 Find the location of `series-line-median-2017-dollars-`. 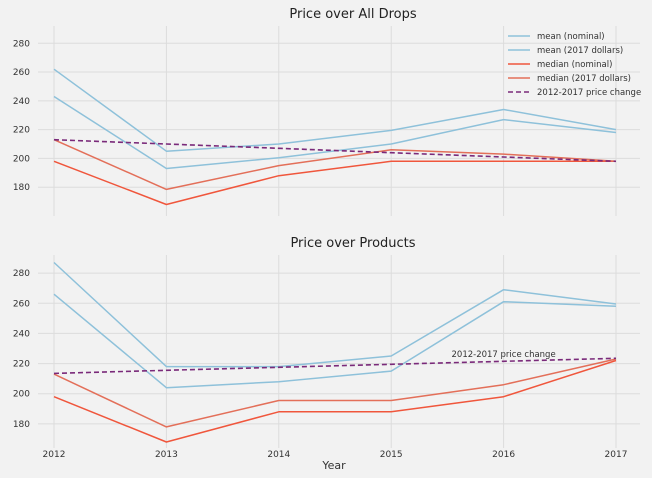

series-line-median-2017-dollars- is located at coordinates (335, 165).